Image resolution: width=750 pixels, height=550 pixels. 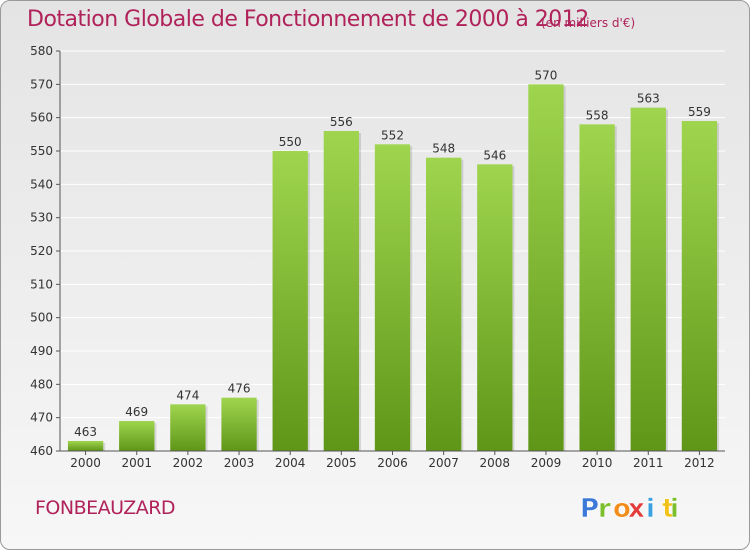 I want to click on y-tick-label: 570, so click(x=41, y=84).